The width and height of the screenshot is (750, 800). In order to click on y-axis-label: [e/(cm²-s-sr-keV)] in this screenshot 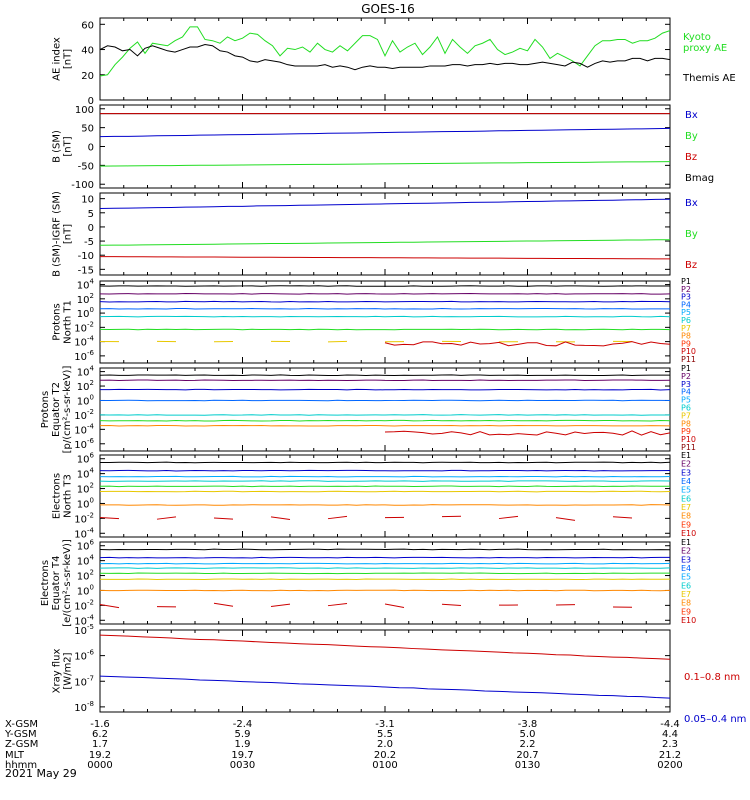, I will do `click(67, 583)`.